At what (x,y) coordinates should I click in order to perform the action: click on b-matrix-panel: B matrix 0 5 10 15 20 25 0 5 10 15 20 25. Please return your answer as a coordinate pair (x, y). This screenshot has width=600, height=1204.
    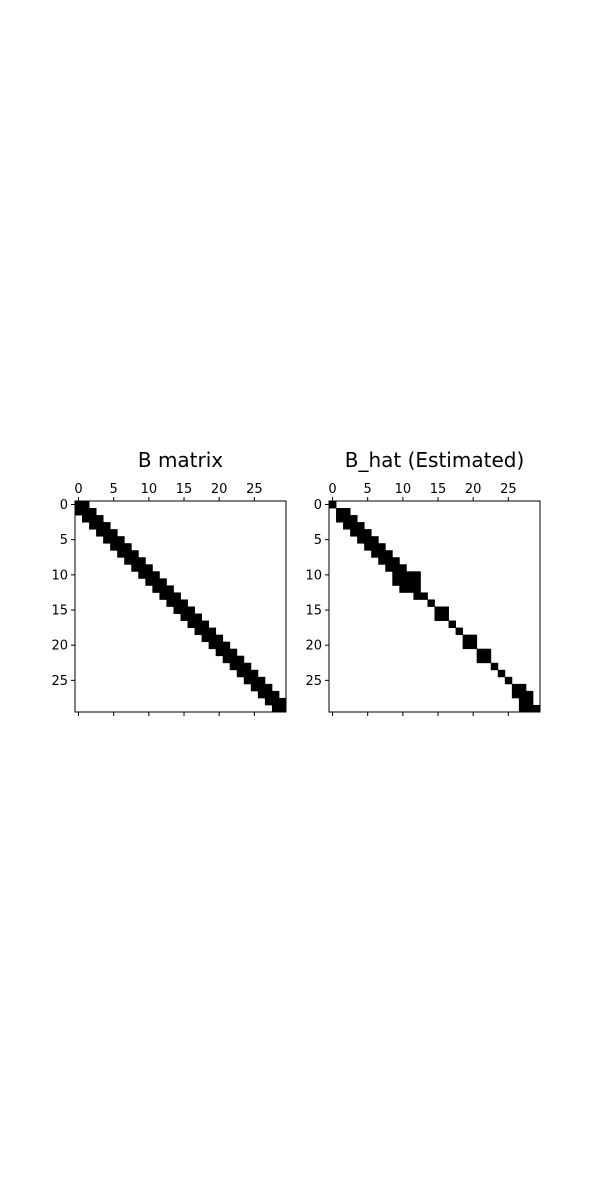
    Looking at the image, I should click on (169, 582).